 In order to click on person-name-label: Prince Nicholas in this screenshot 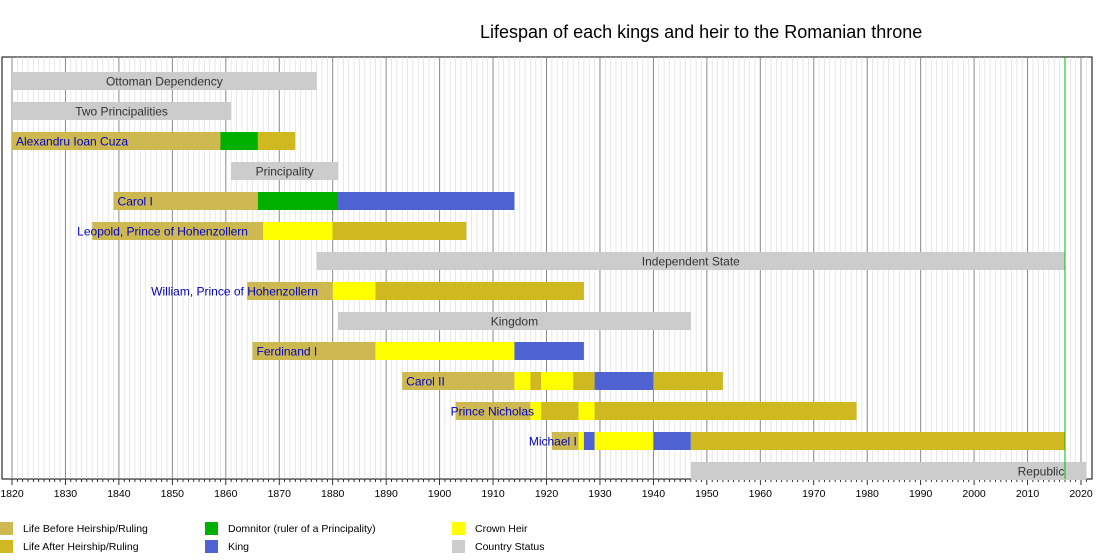, I will do `click(492, 412)`.